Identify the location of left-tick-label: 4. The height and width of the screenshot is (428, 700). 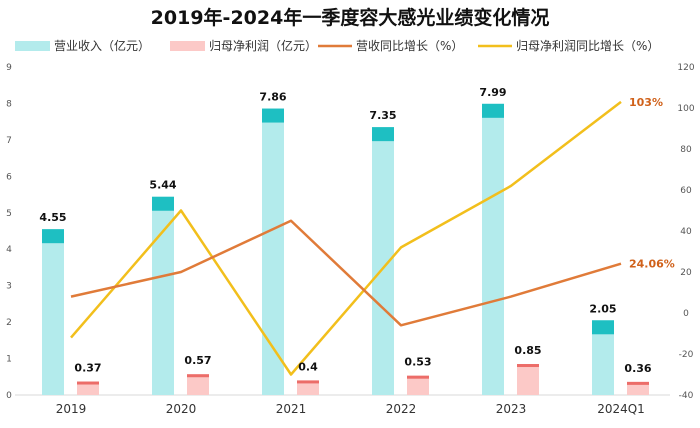
(9, 250).